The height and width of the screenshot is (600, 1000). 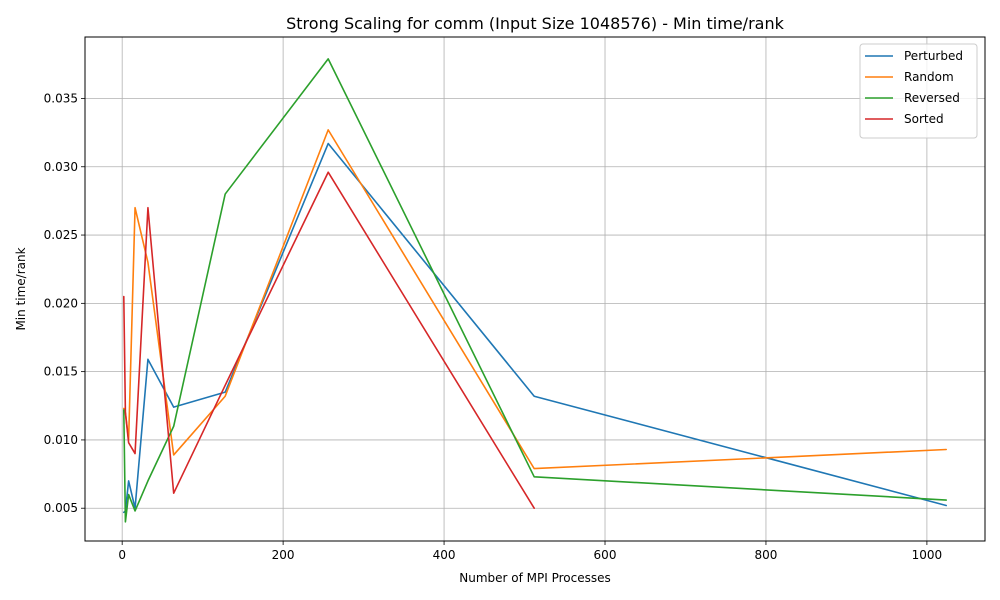 What do you see at coordinates (21, 288) in the screenshot?
I see `y-axis-label: Min time/rank` at bounding box center [21, 288].